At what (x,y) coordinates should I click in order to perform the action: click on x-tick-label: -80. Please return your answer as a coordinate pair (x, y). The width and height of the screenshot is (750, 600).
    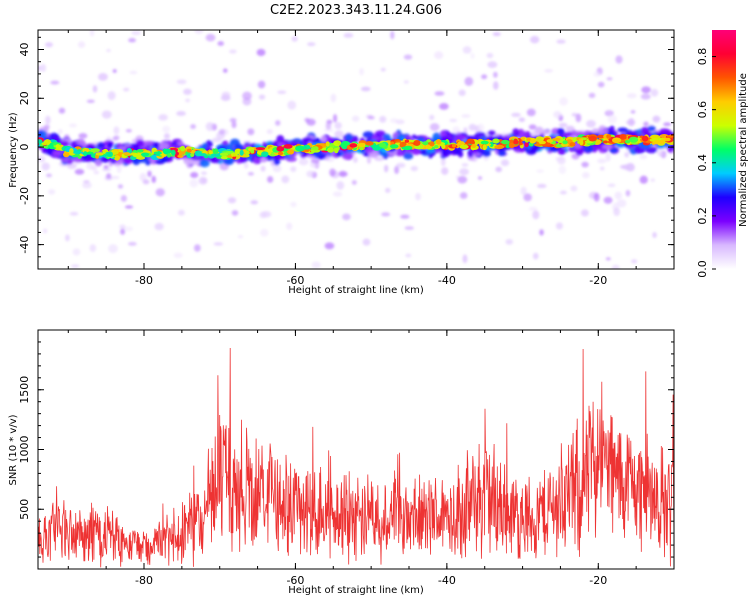
    Looking at the image, I should click on (144, 580).